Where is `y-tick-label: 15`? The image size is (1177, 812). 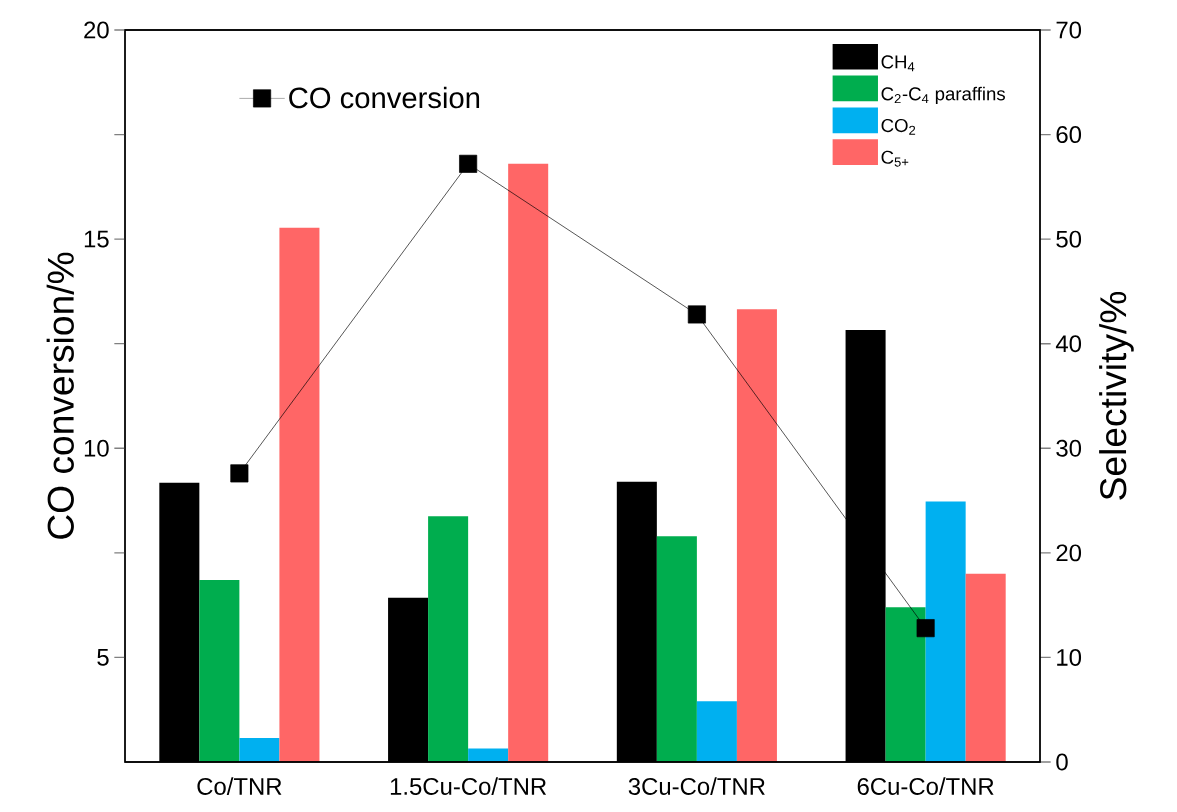
y-tick-label: 15 is located at coordinates (96, 239).